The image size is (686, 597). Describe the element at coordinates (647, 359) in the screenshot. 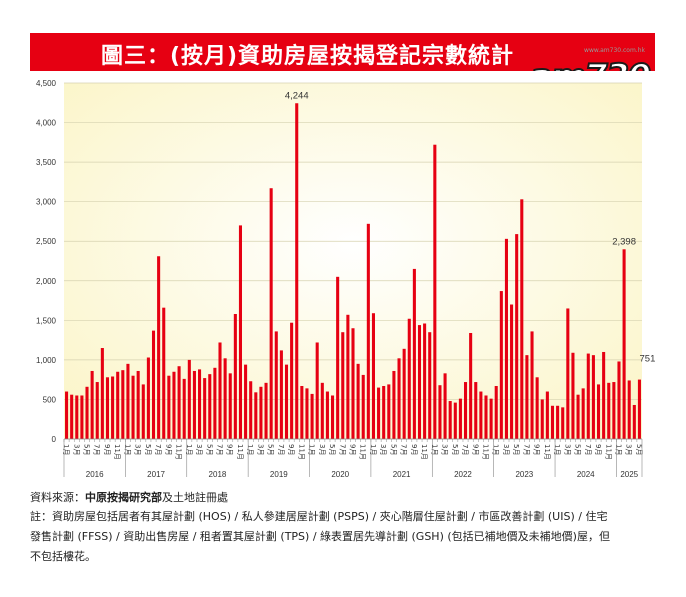

I see `data-label: 751` at that location.